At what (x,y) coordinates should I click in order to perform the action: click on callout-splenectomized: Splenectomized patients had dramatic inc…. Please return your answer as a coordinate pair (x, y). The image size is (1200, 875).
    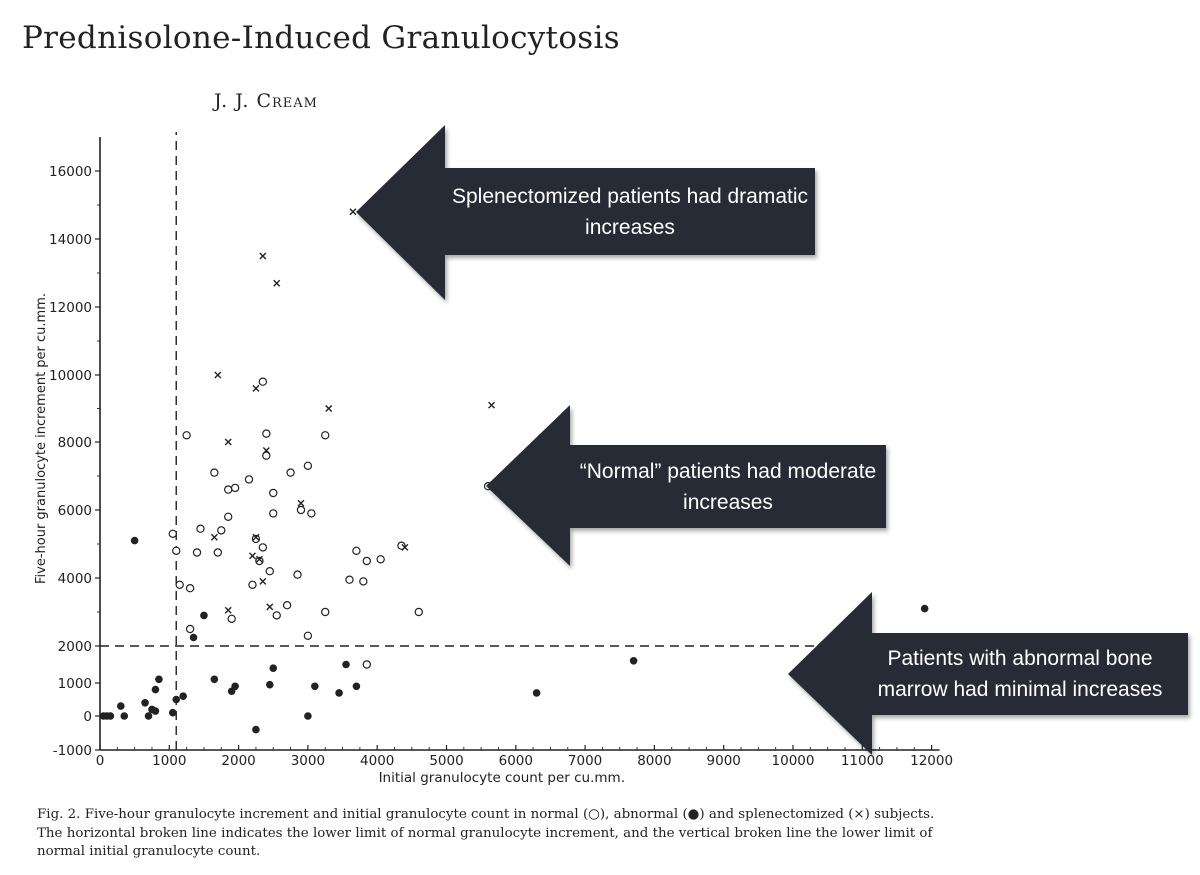
    Looking at the image, I should click on (630, 211).